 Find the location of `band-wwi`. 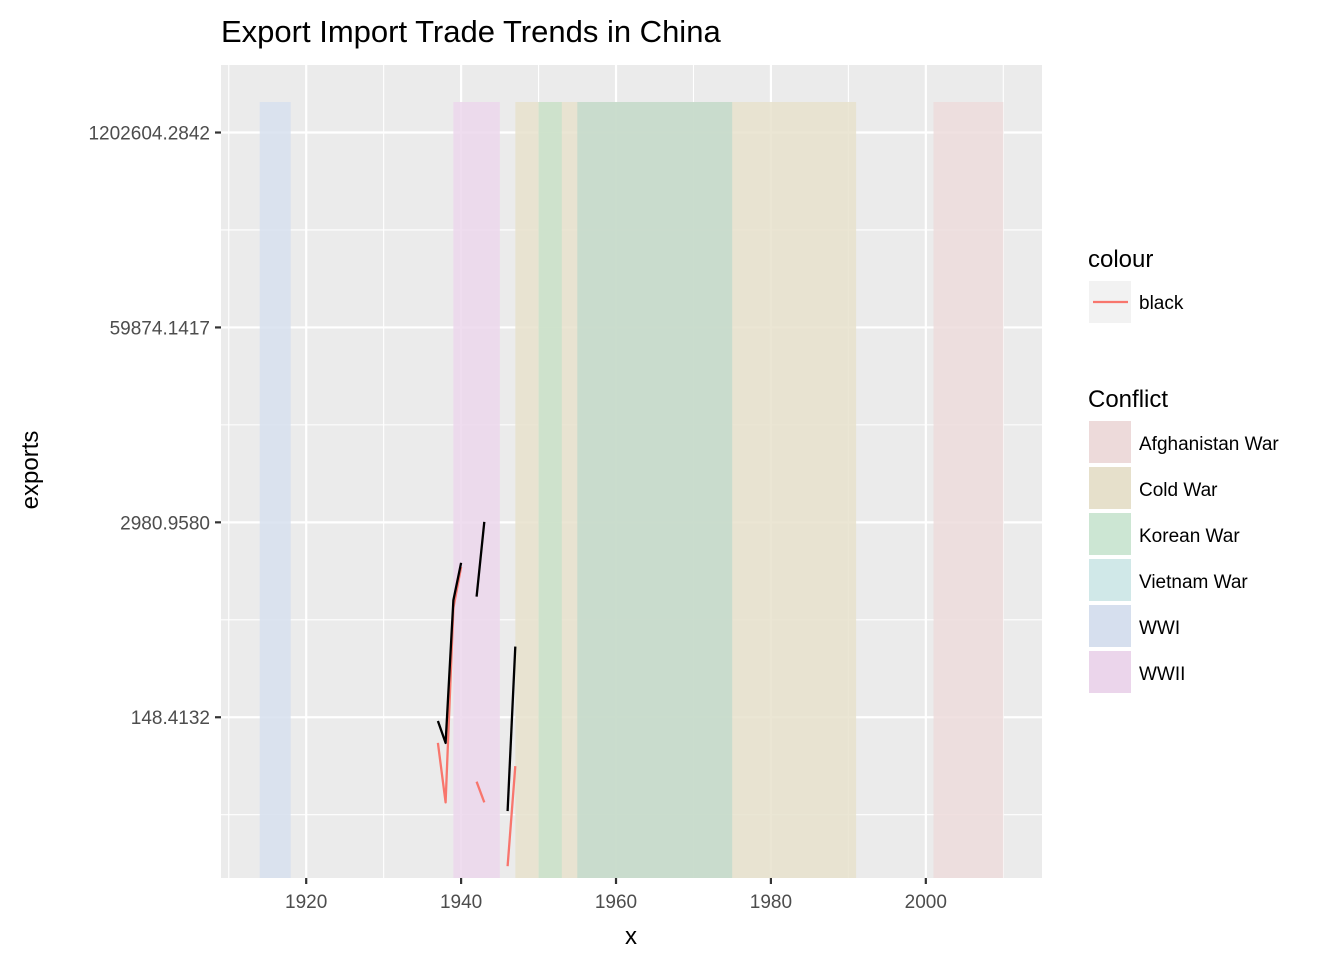

band-wwi is located at coordinates (275, 490).